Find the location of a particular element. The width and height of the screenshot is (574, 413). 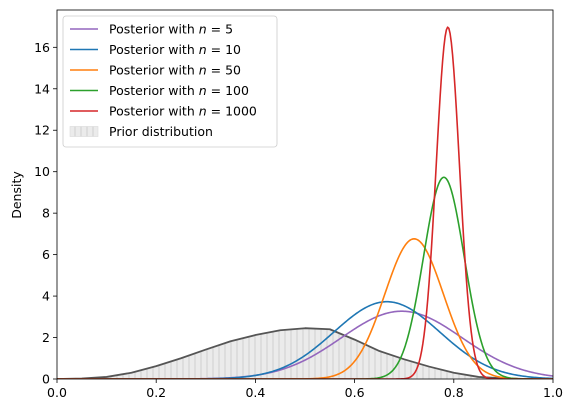

x-tick-label: 0.8 is located at coordinates (454, 392).